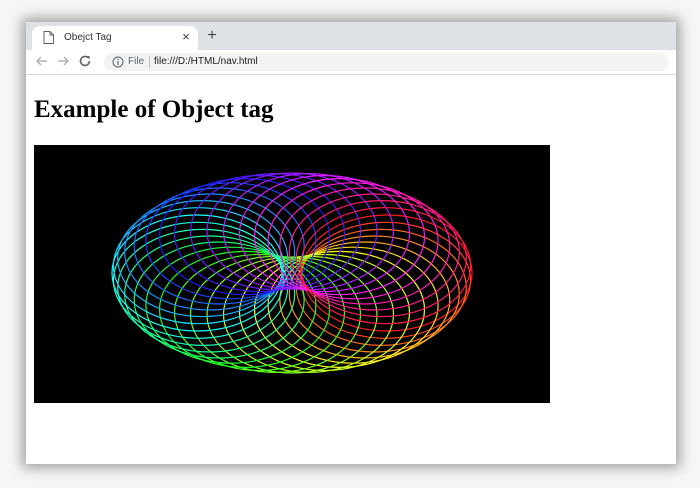 This screenshot has height=488, width=700. What do you see at coordinates (351, 36) in the screenshot?
I see `tab-strip: Obejct Tag × +` at bounding box center [351, 36].